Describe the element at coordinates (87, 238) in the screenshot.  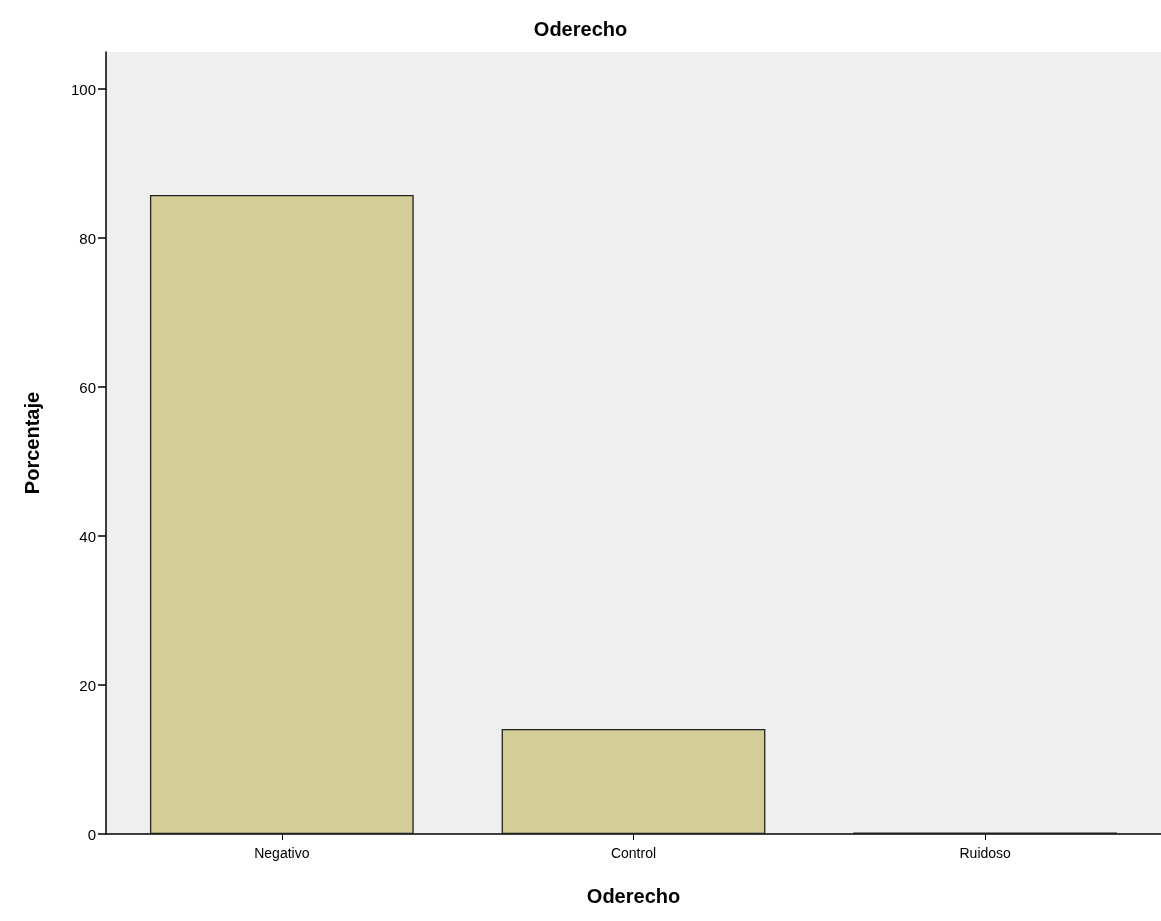
I see `y-tick-label: 80` at that location.